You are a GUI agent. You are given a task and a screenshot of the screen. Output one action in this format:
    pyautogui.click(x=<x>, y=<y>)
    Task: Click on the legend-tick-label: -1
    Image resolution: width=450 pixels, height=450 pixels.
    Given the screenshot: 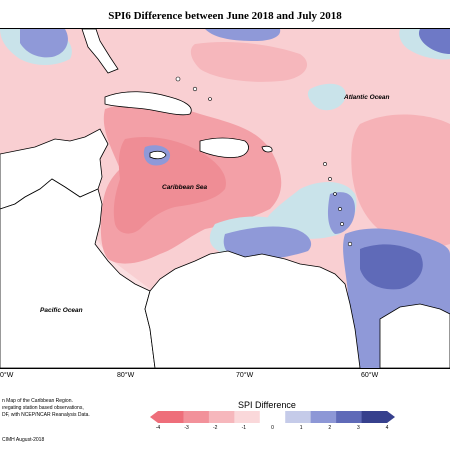 What is the action you would take?
    pyautogui.click(x=244, y=428)
    